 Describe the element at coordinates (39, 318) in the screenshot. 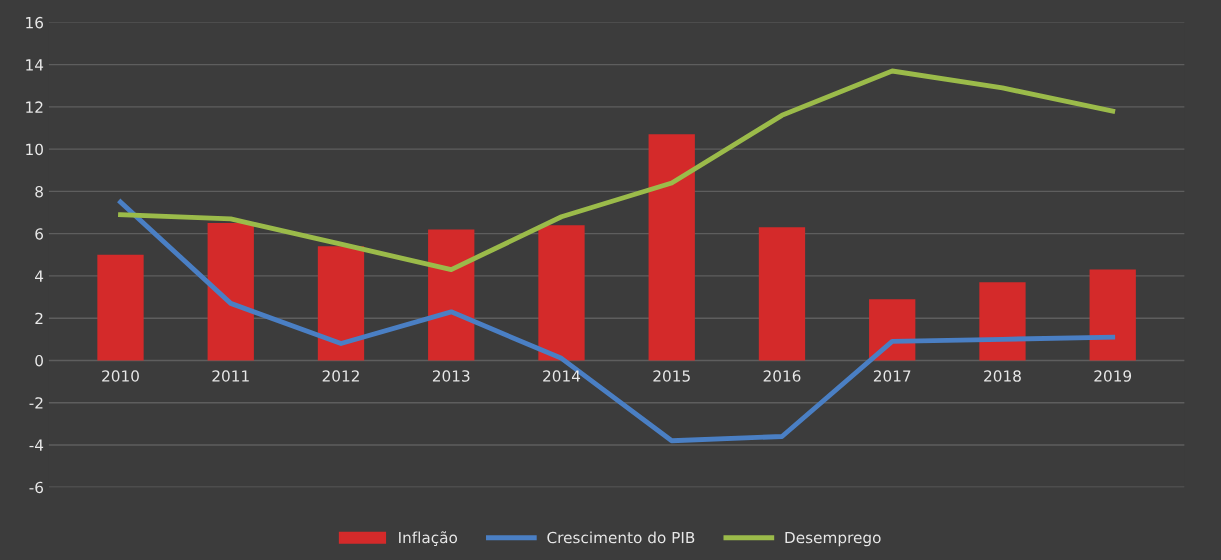

I see `y-tick-label: 2` at that location.